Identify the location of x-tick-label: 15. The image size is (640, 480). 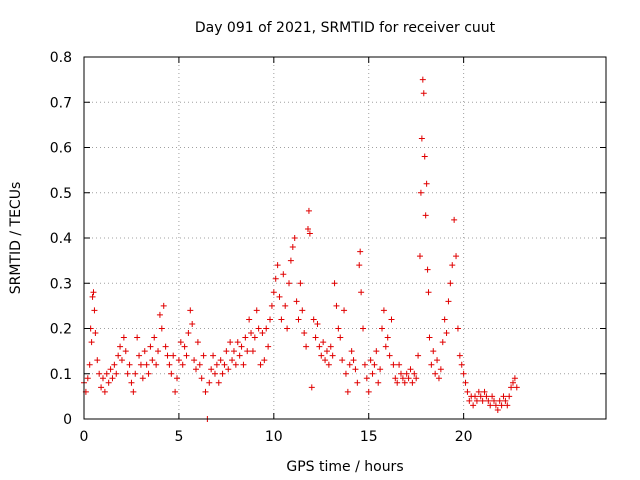
(369, 437).